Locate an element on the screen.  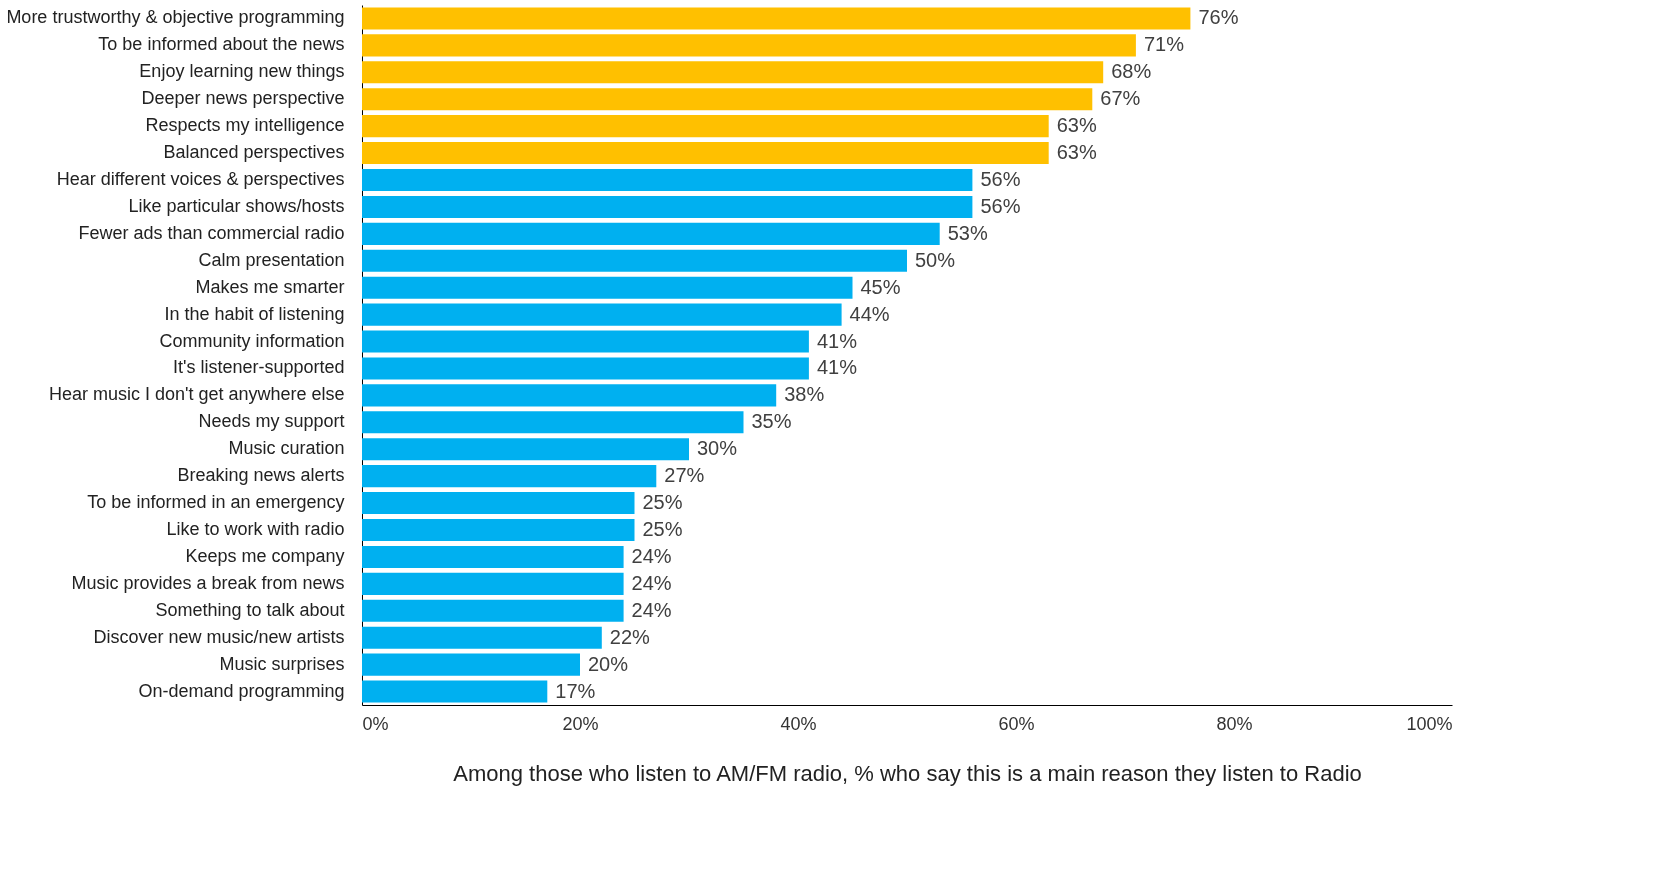
y-tick-label: Respects my intelligence is located at coordinates (245, 125).